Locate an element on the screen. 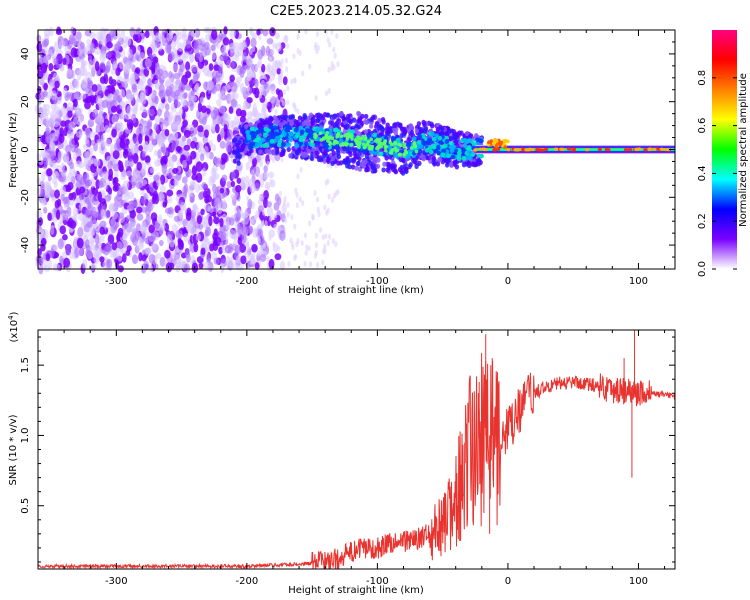 The width and height of the screenshot is (750, 600). colorbar-tick-label: 0.4 is located at coordinates (702, 173).